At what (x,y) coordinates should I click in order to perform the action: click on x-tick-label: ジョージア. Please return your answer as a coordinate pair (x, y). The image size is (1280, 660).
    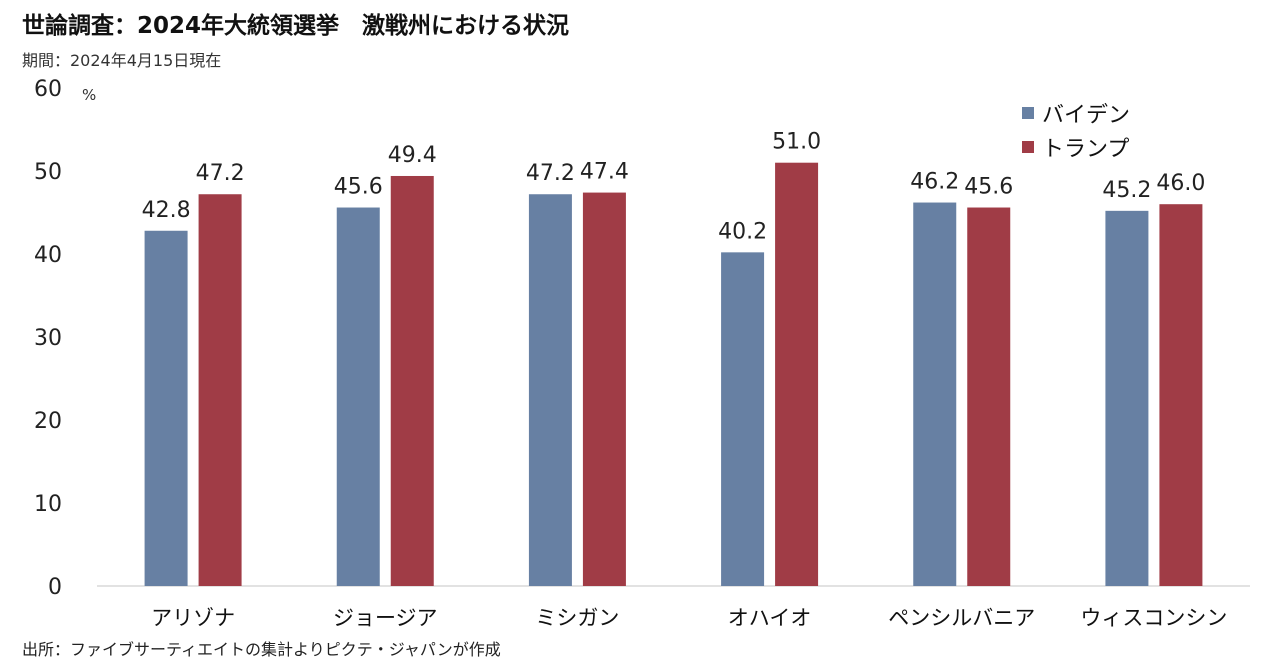
    Looking at the image, I should click on (385, 618).